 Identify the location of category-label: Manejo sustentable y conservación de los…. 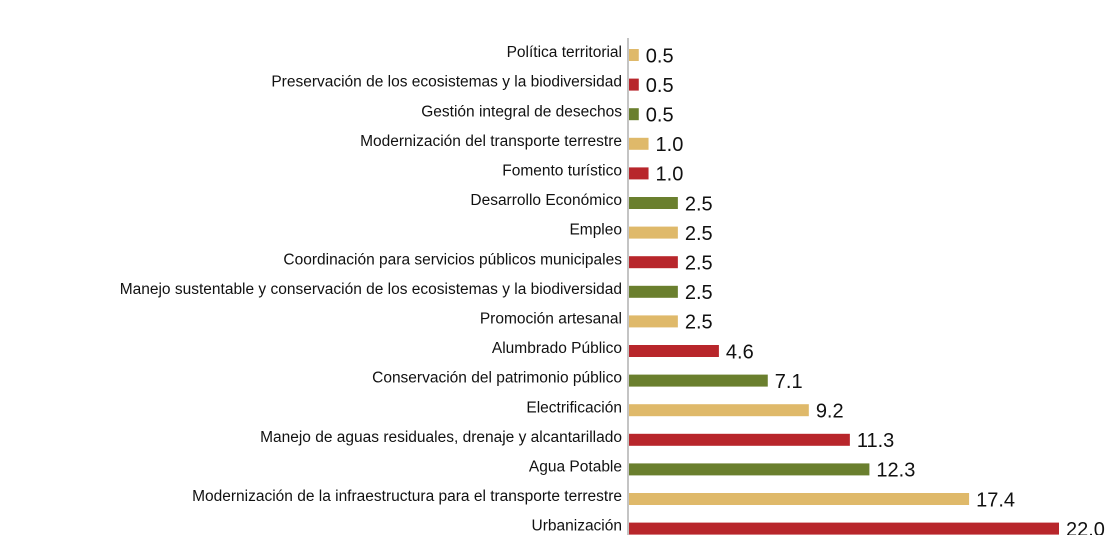
(371, 289).